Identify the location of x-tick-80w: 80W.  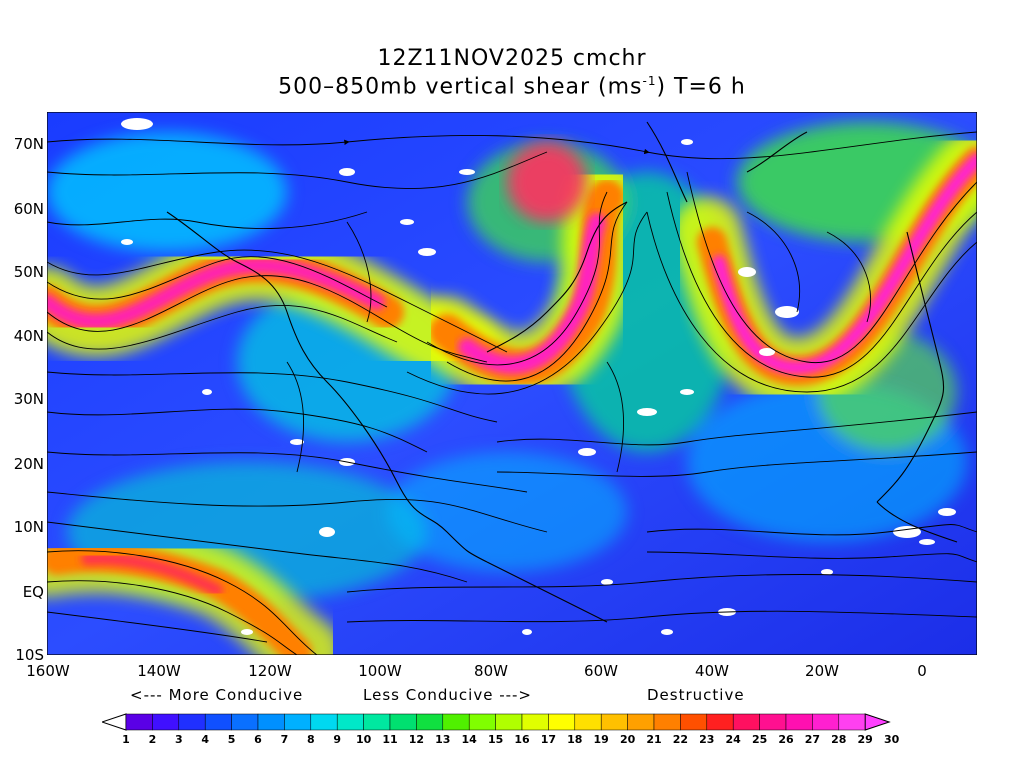
(491, 671).